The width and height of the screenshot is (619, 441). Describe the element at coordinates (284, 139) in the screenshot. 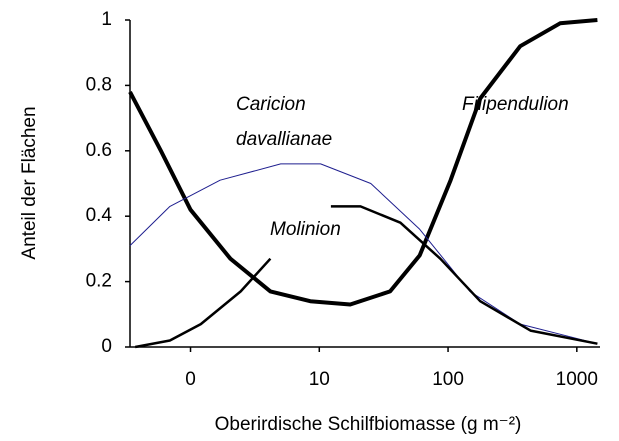

I see `annotation: davallianae` at that location.